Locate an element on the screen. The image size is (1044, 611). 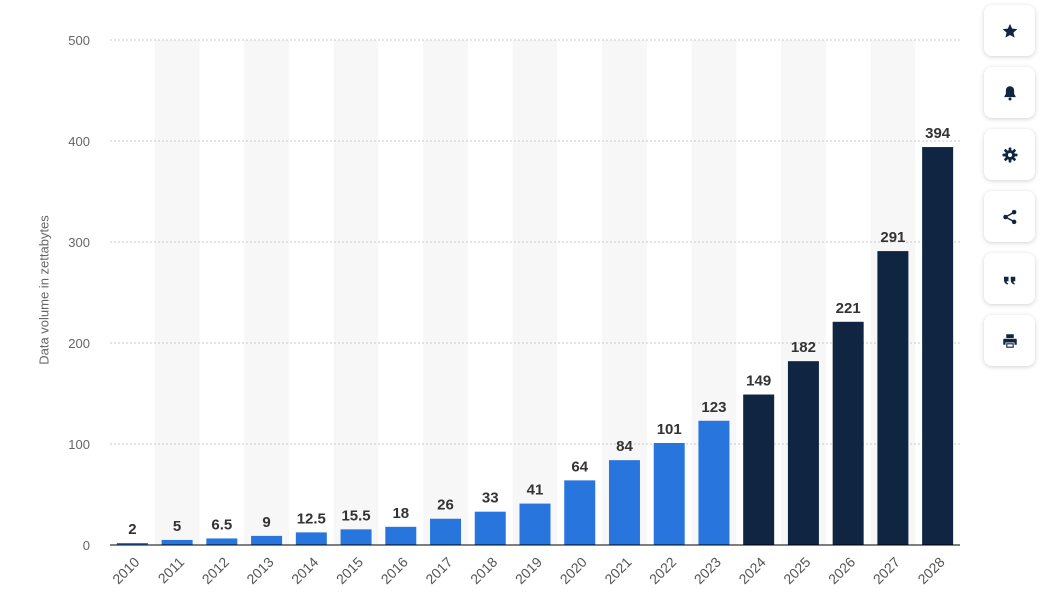
gear-icon is located at coordinates (1009, 154).